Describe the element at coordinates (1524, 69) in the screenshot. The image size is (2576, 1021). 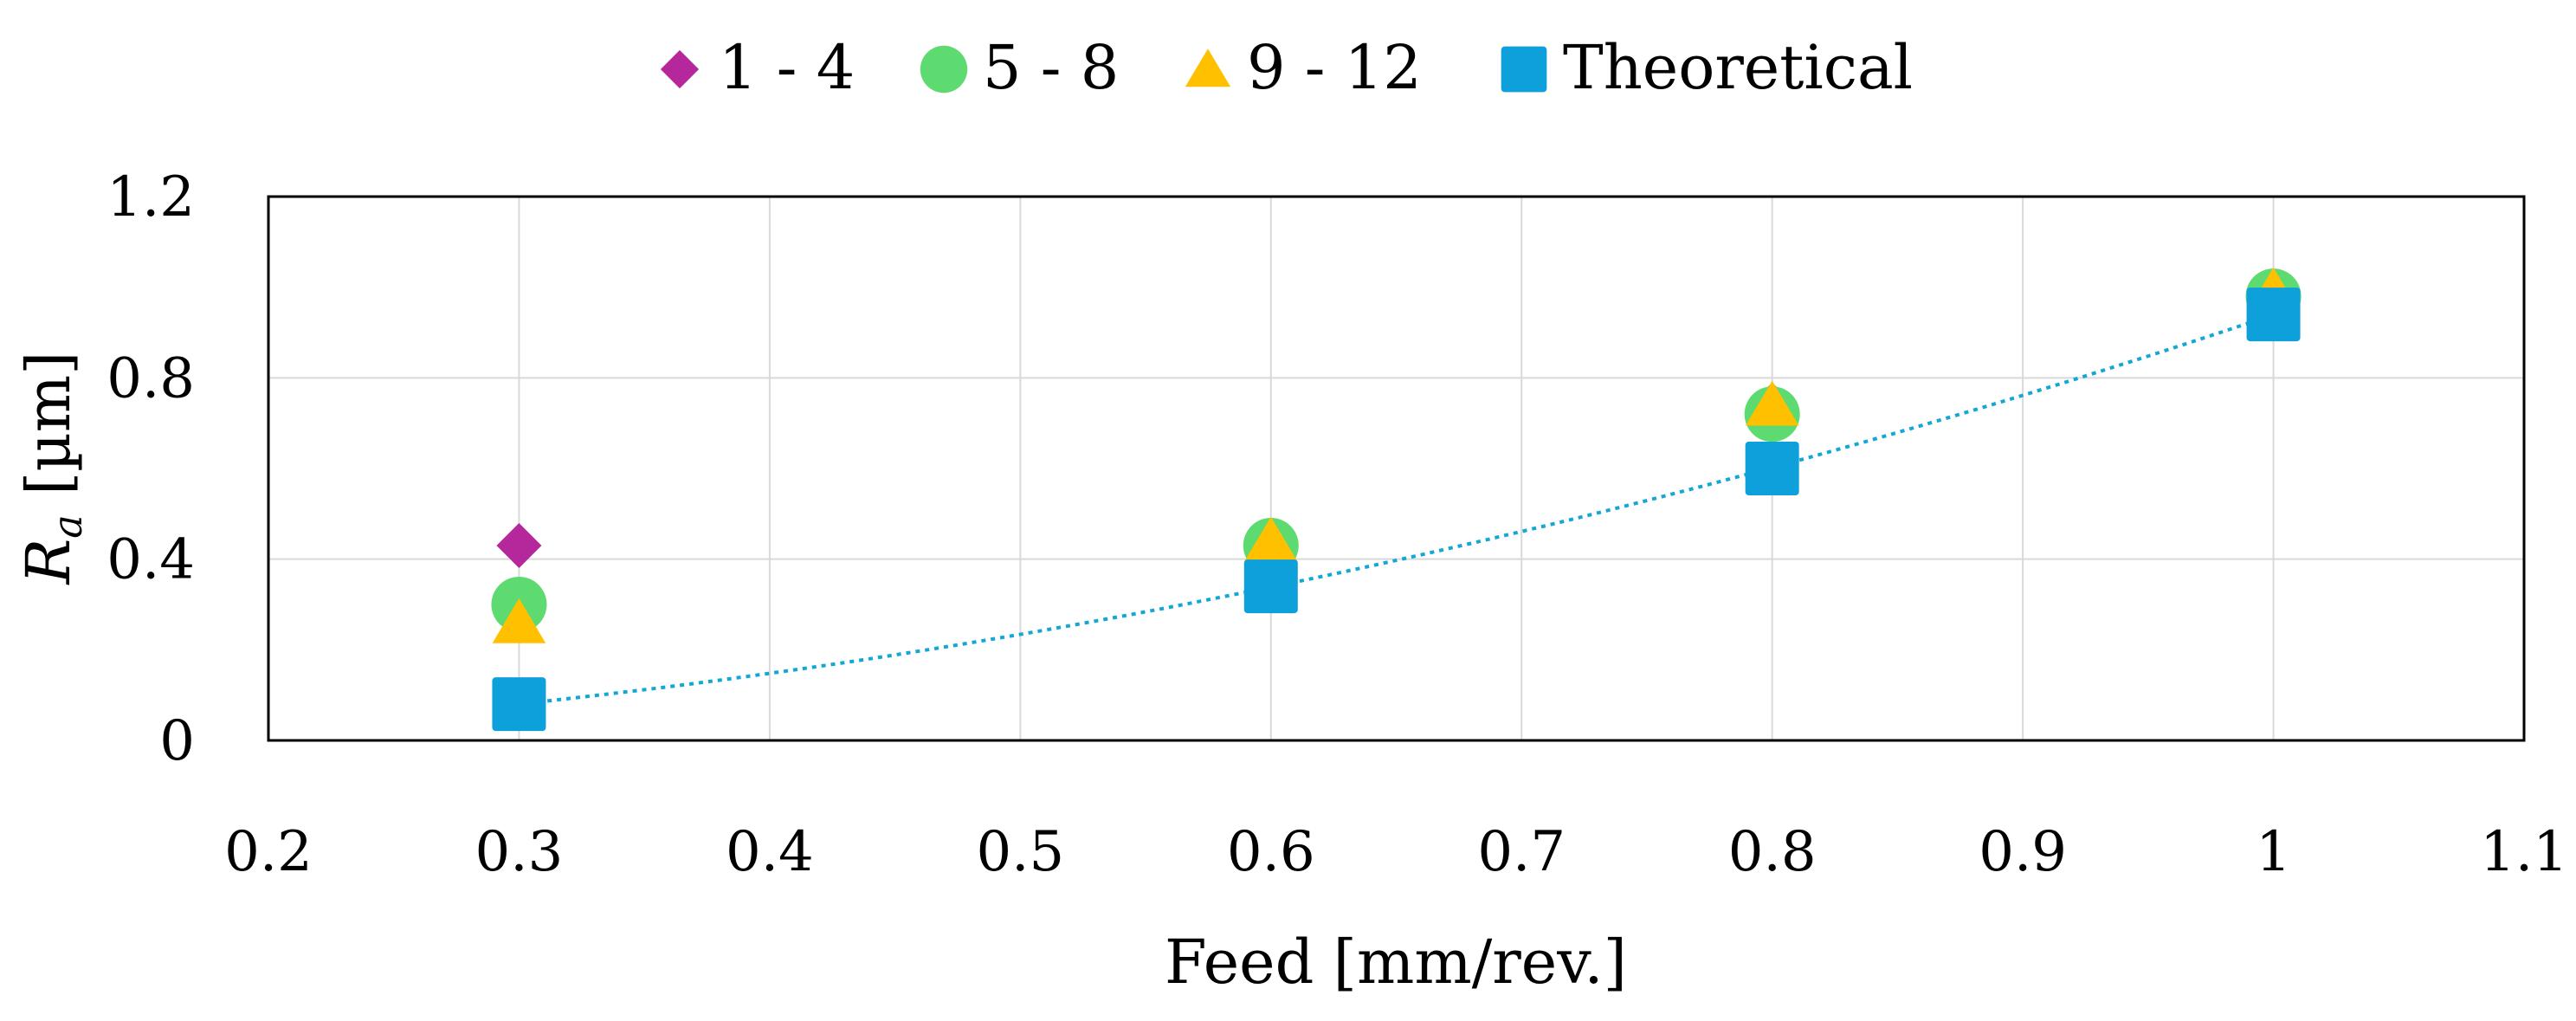
I see `legend-marker-square` at that location.